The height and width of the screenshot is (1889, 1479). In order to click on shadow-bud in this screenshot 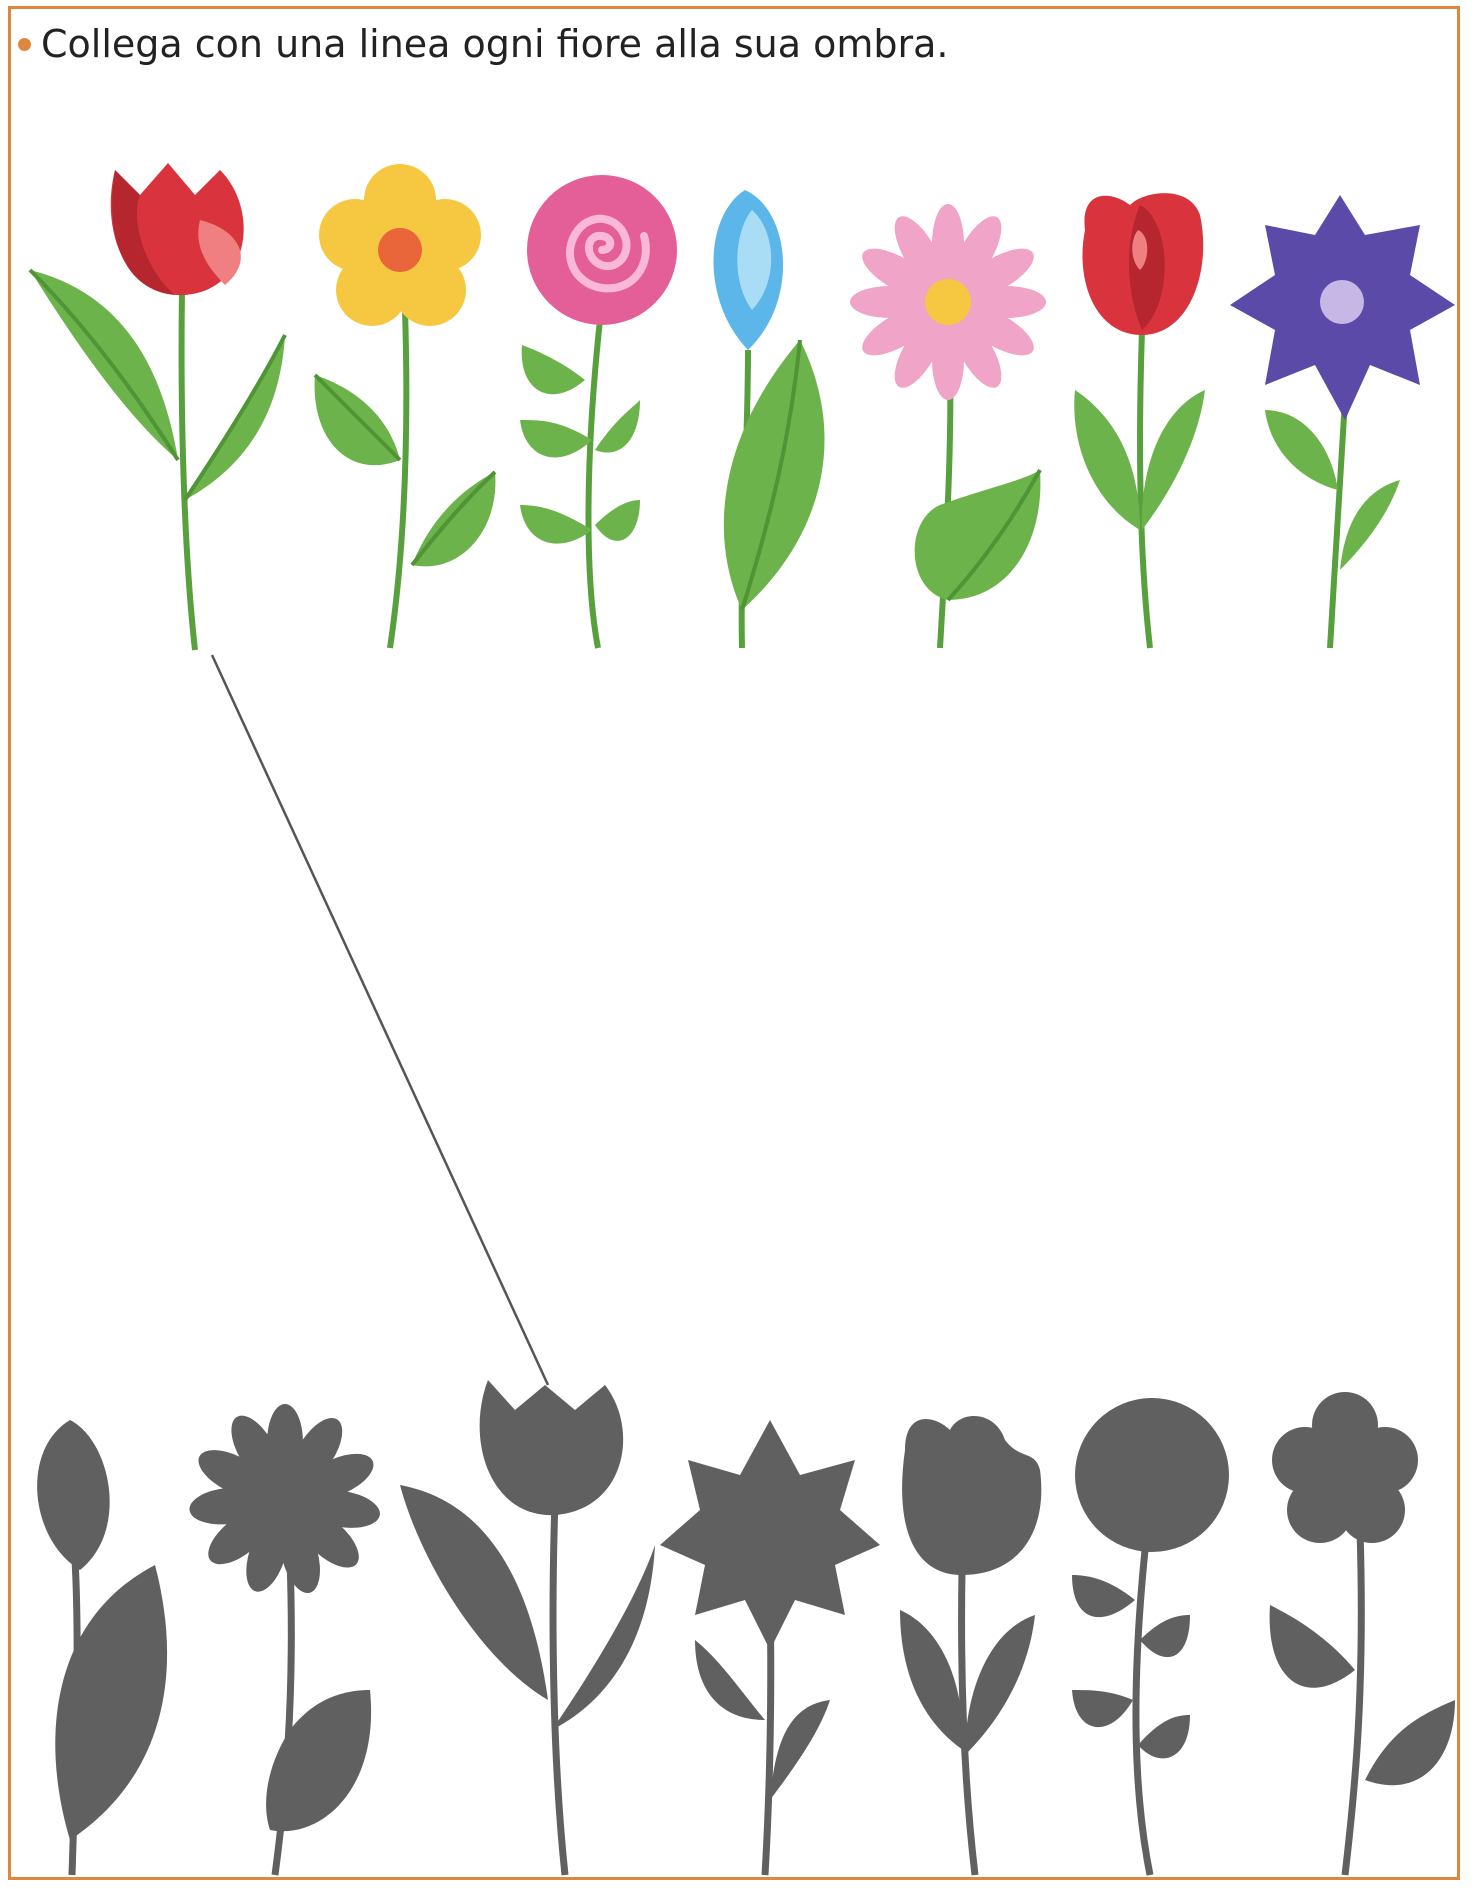, I will do `click(102, 1648)`.